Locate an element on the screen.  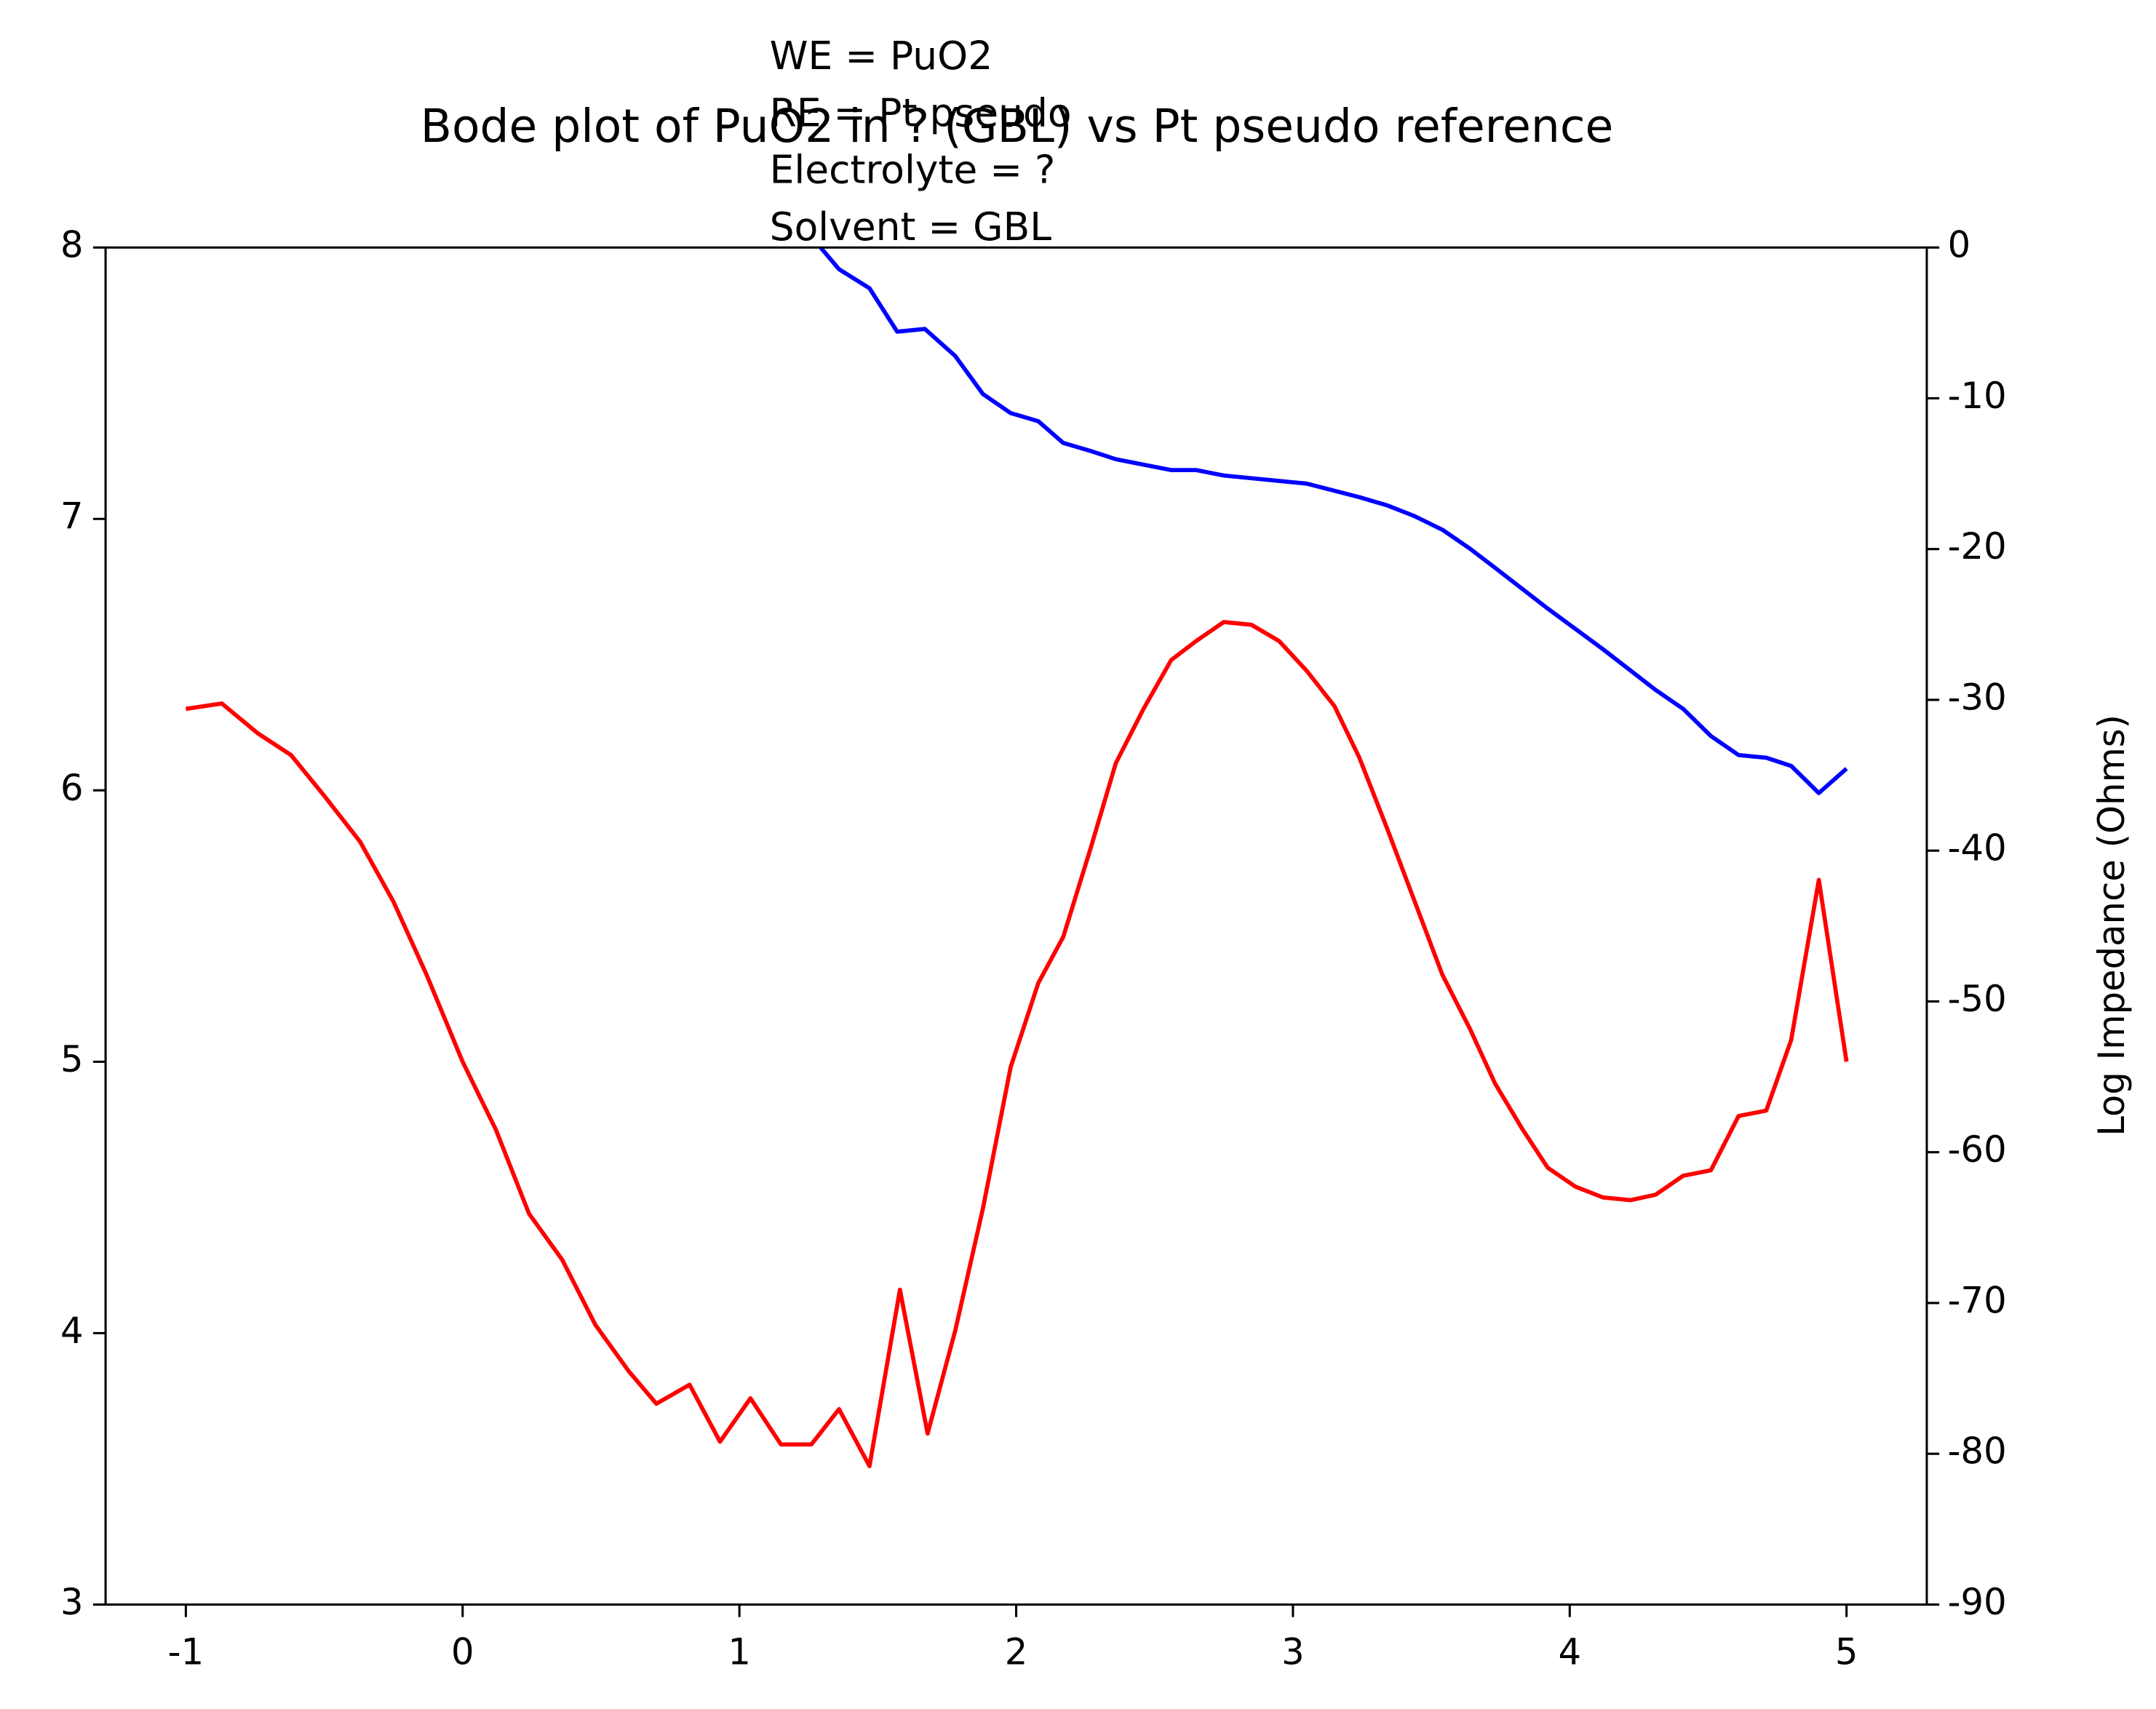
y2-tick-label: -60 is located at coordinates (1978, 1149).